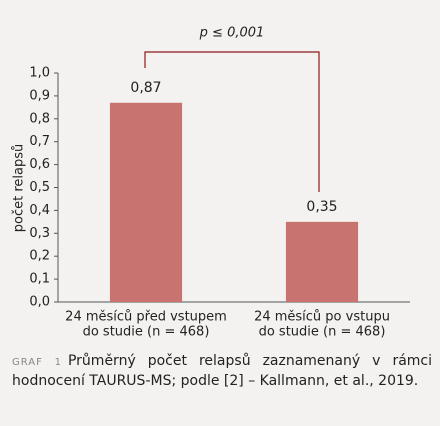 Image resolution: width=440 pixels, height=426 pixels. I want to click on y-tick-label: 0,5, so click(39, 187).